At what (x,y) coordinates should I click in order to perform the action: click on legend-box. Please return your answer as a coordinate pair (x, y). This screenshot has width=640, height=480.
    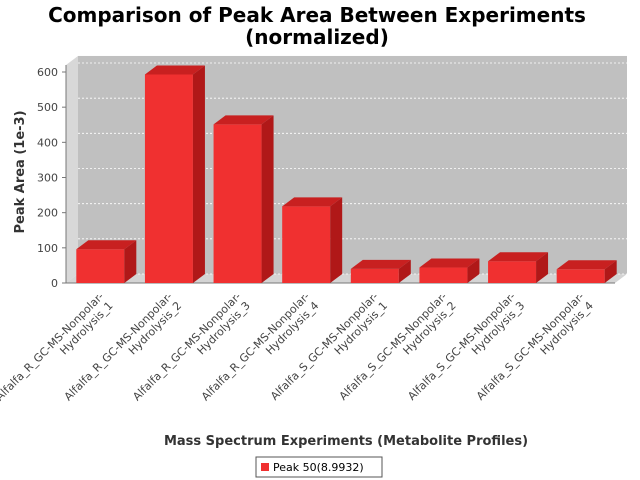
    Looking at the image, I should click on (319, 467).